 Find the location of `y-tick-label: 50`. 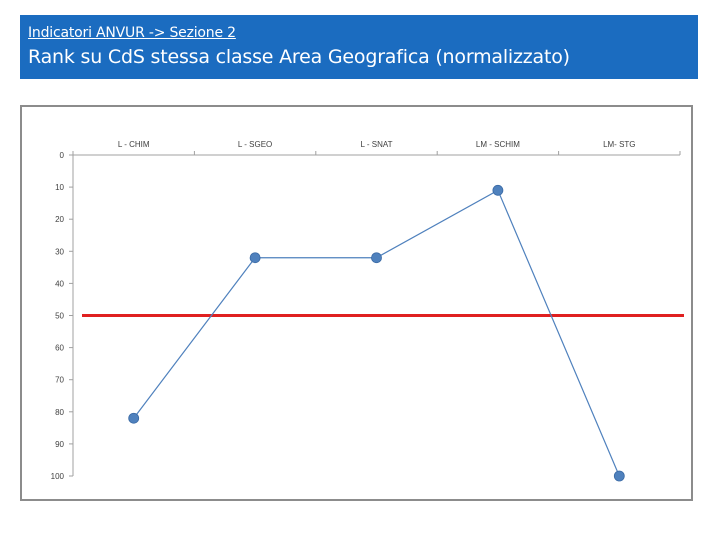

y-tick-label: 50 is located at coordinates (59, 316).